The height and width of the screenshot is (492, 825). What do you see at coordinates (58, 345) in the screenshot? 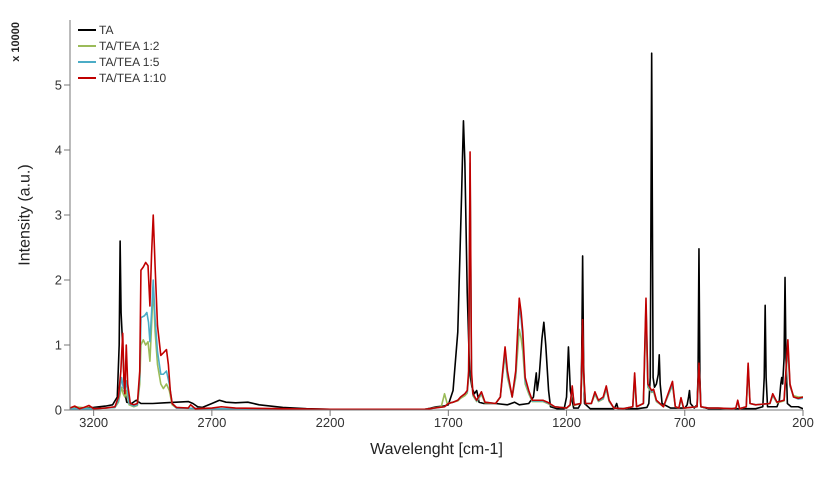
I see `y-tick-label: 1` at bounding box center [58, 345].